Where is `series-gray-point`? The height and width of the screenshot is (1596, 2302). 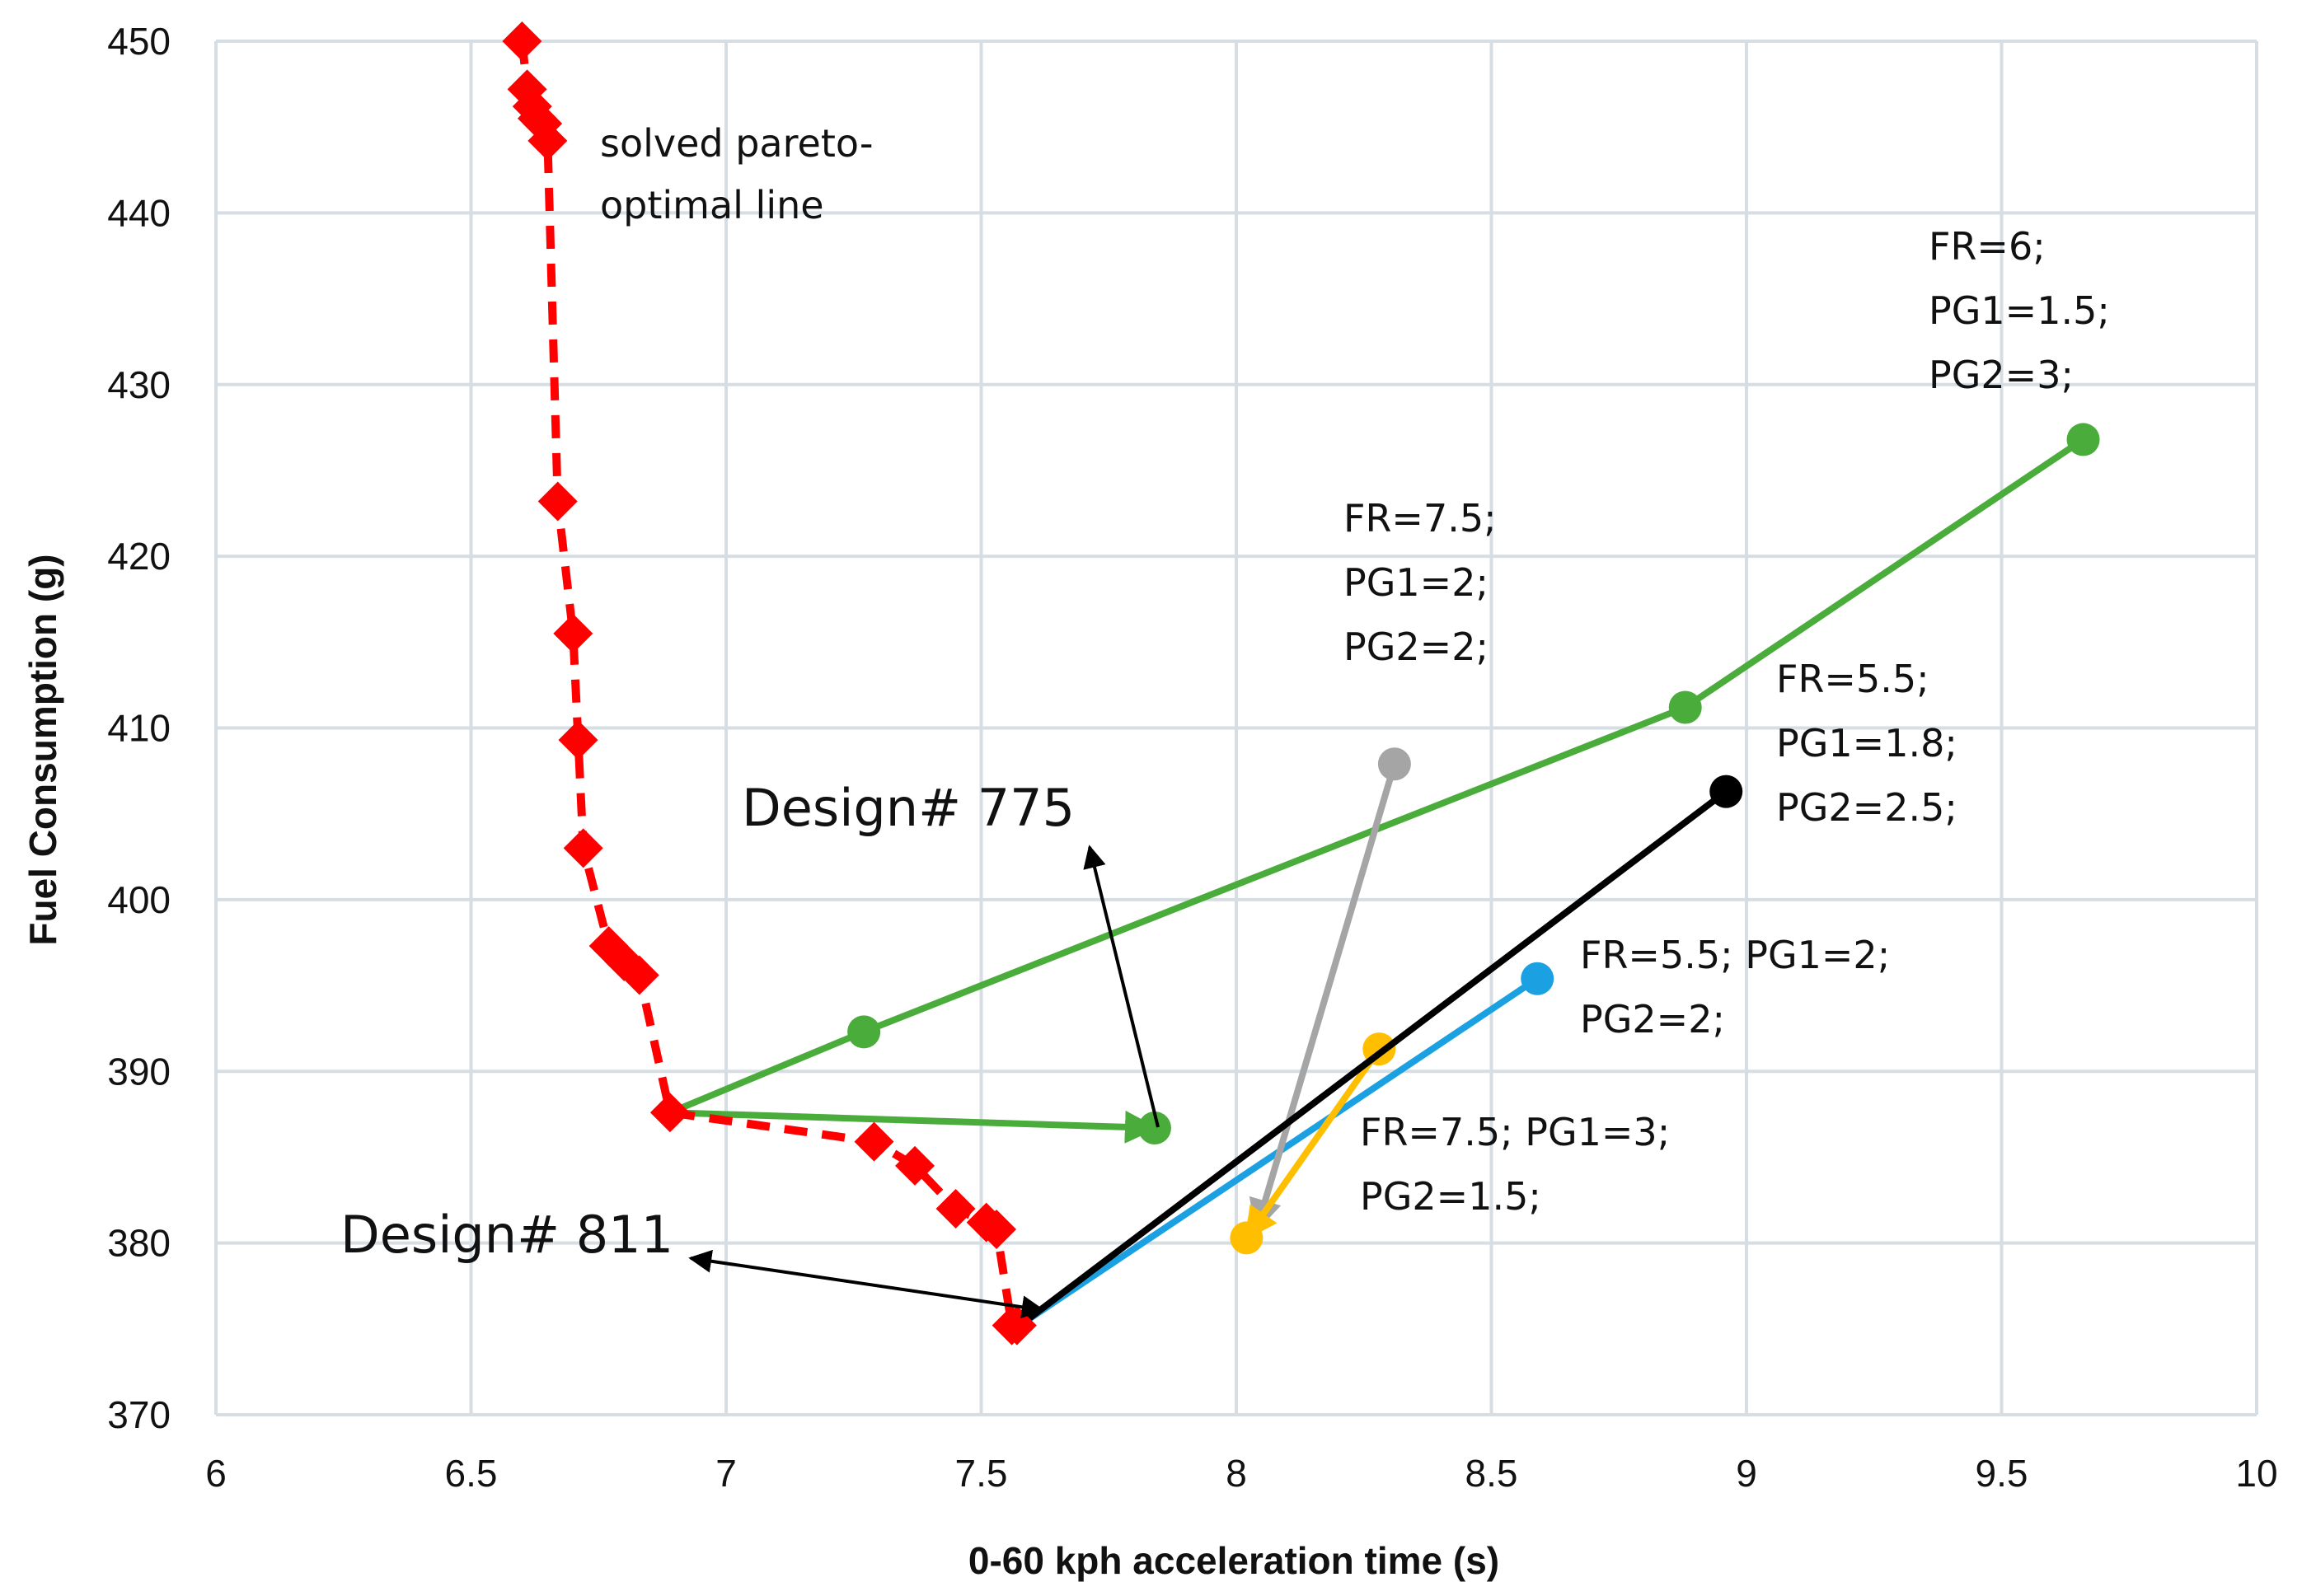 series-gray-point is located at coordinates (1394, 764).